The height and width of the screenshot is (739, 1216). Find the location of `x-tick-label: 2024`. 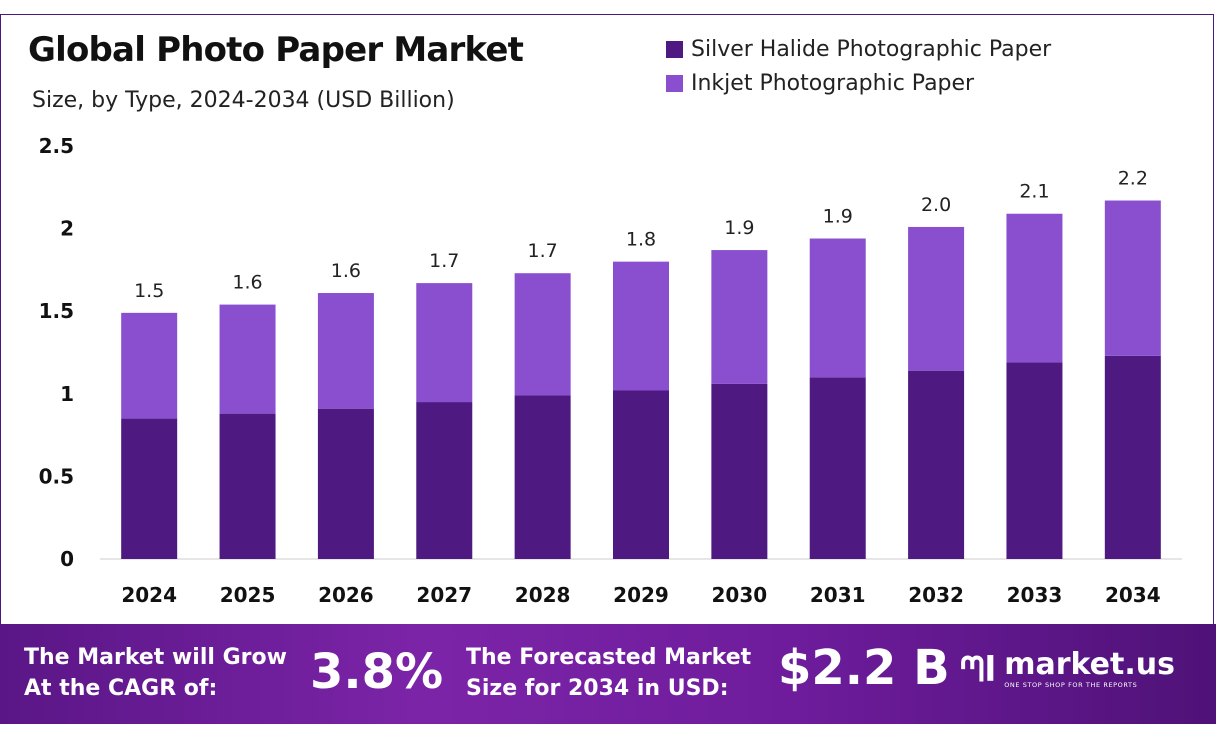

x-tick-label: 2024 is located at coordinates (149, 595).